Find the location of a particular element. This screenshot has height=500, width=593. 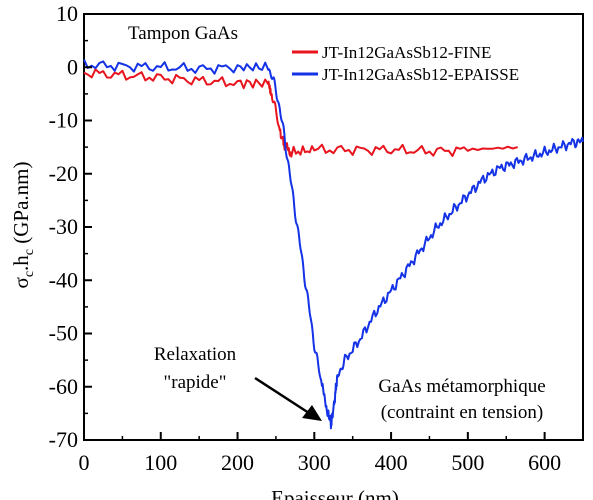

y-tick-label: -60 is located at coordinates (63, 386).